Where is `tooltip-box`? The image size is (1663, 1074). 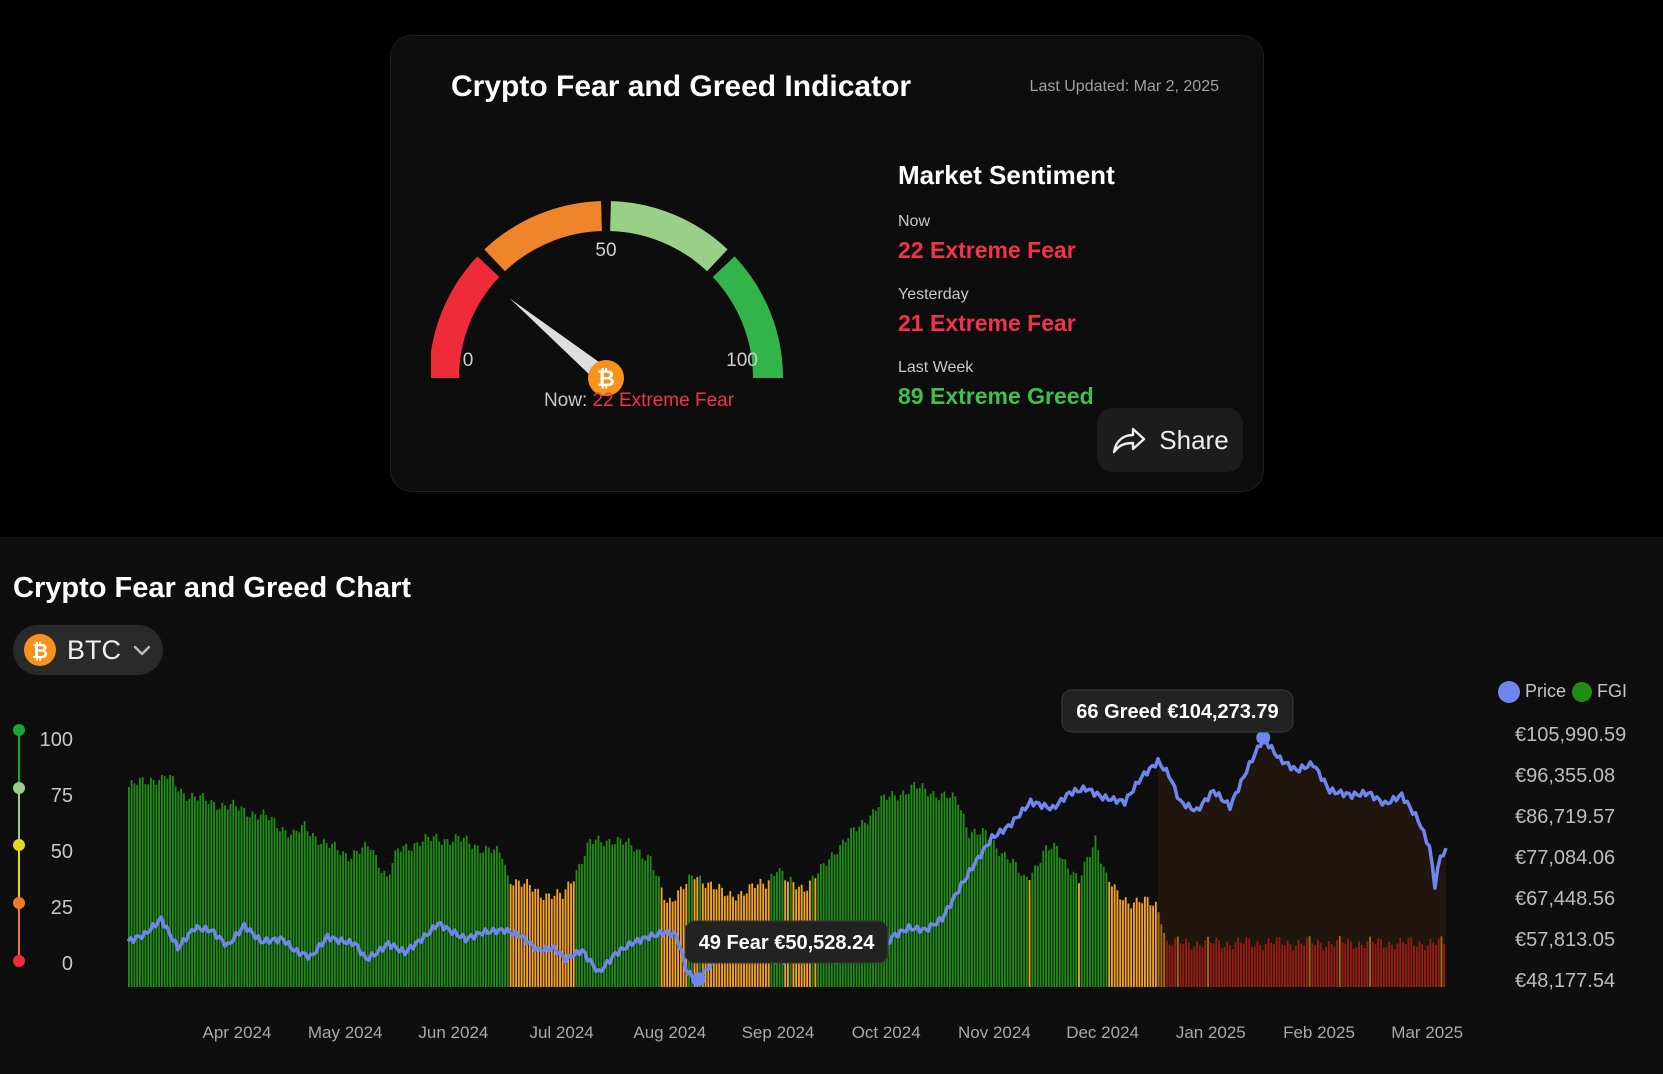 tooltip-box is located at coordinates (1177, 711).